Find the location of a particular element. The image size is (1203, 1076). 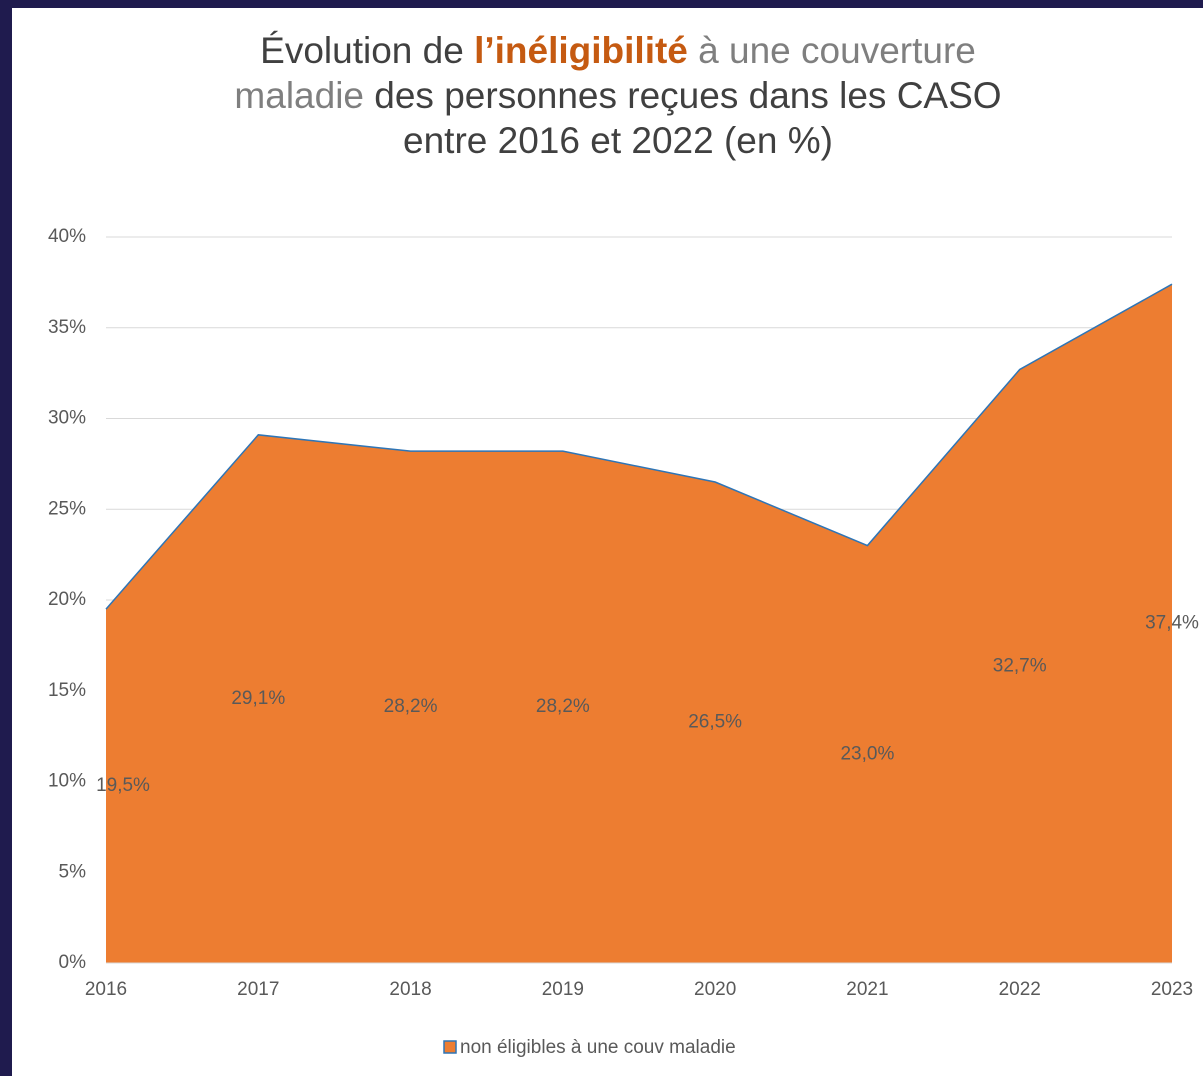

data-label: 29,1% is located at coordinates (258, 698).